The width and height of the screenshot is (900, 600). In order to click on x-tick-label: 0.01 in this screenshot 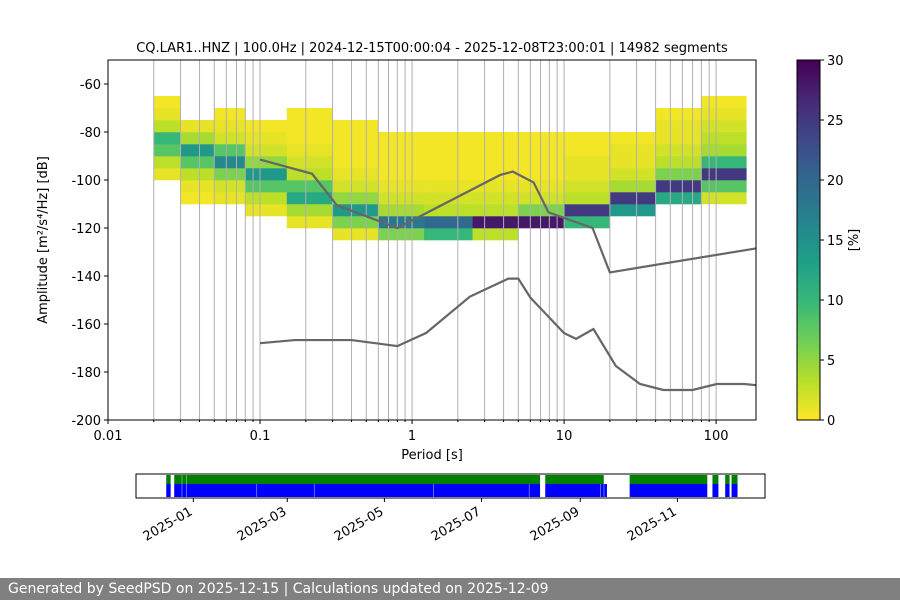, I will do `click(108, 436)`.